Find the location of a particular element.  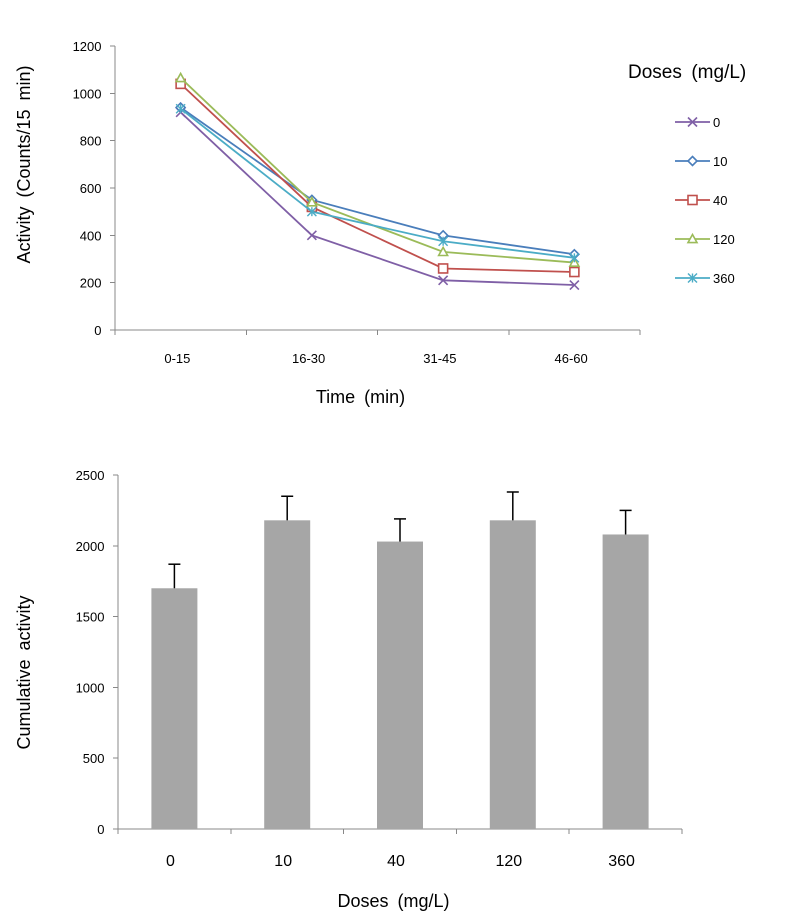

bar-y-tick-label: 500 is located at coordinates (97, 758).